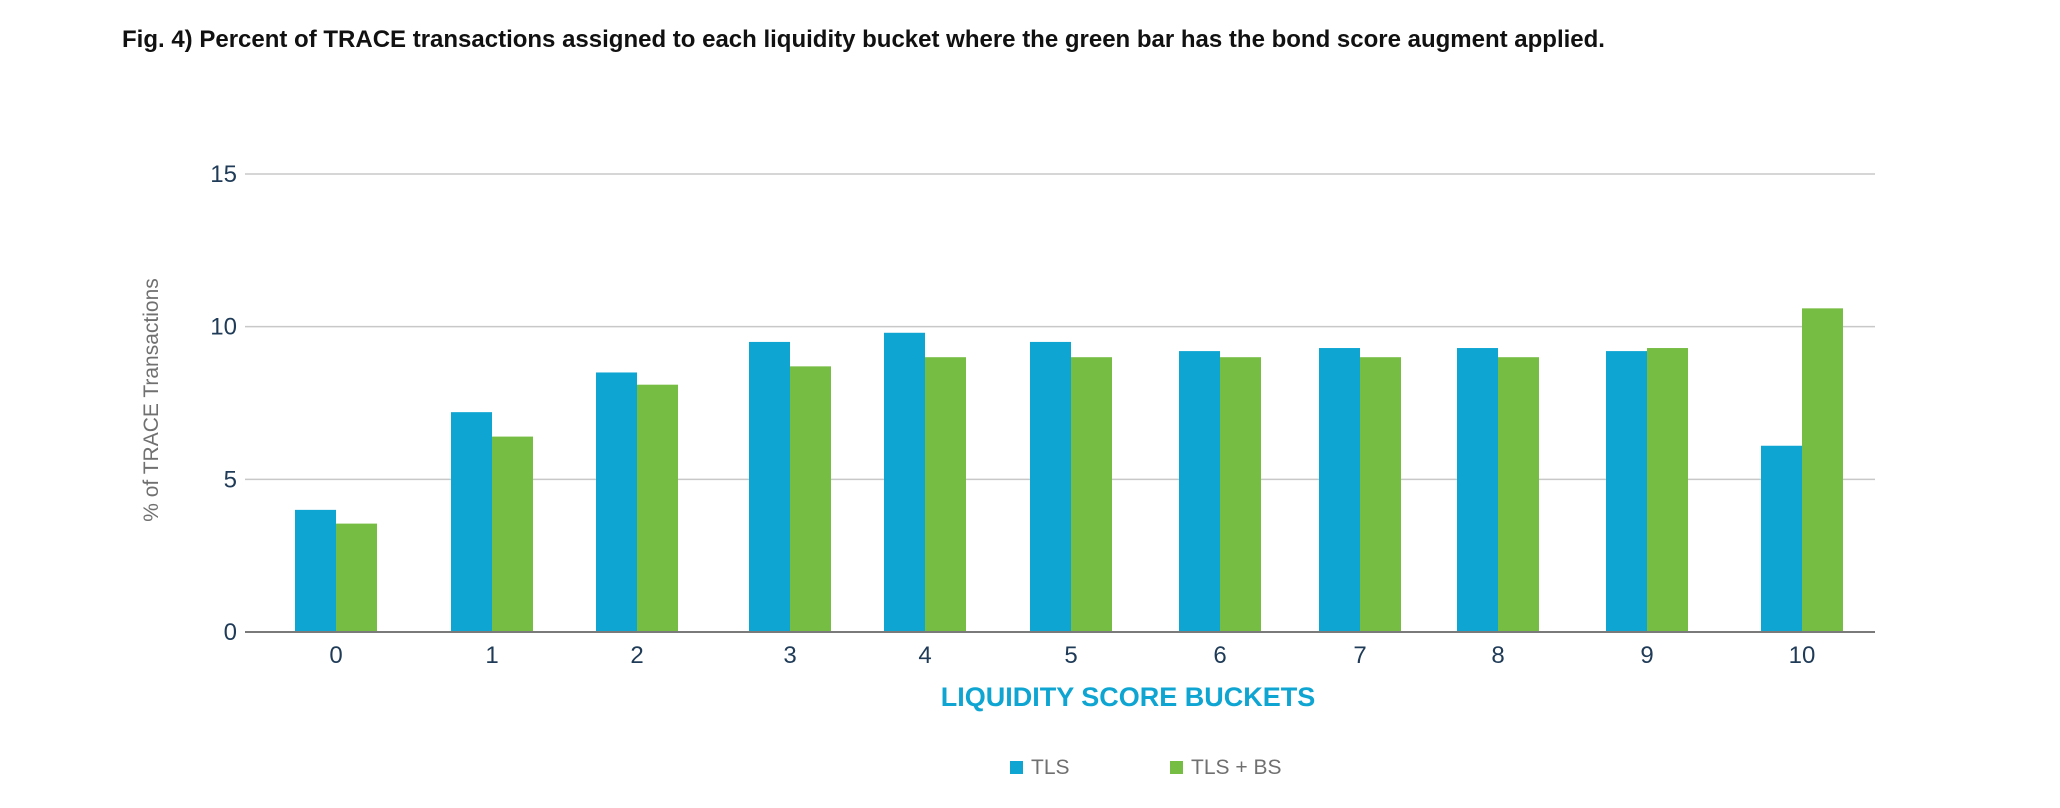 This screenshot has height=808, width=2060. Describe the element at coordinates (1802, 655) in the screenshot. I see `x-tick-label: 10` at that location.